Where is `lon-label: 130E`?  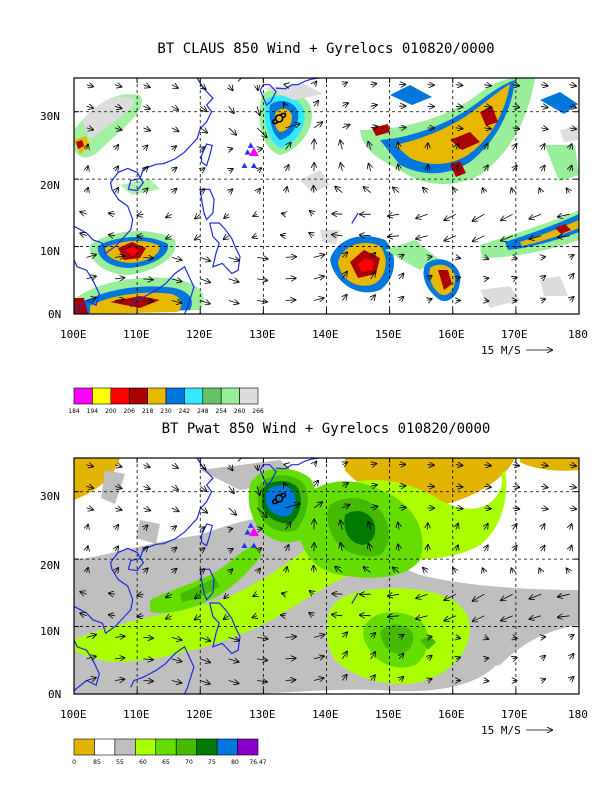 lon-label: 130E is located at coordinates (262, 714).